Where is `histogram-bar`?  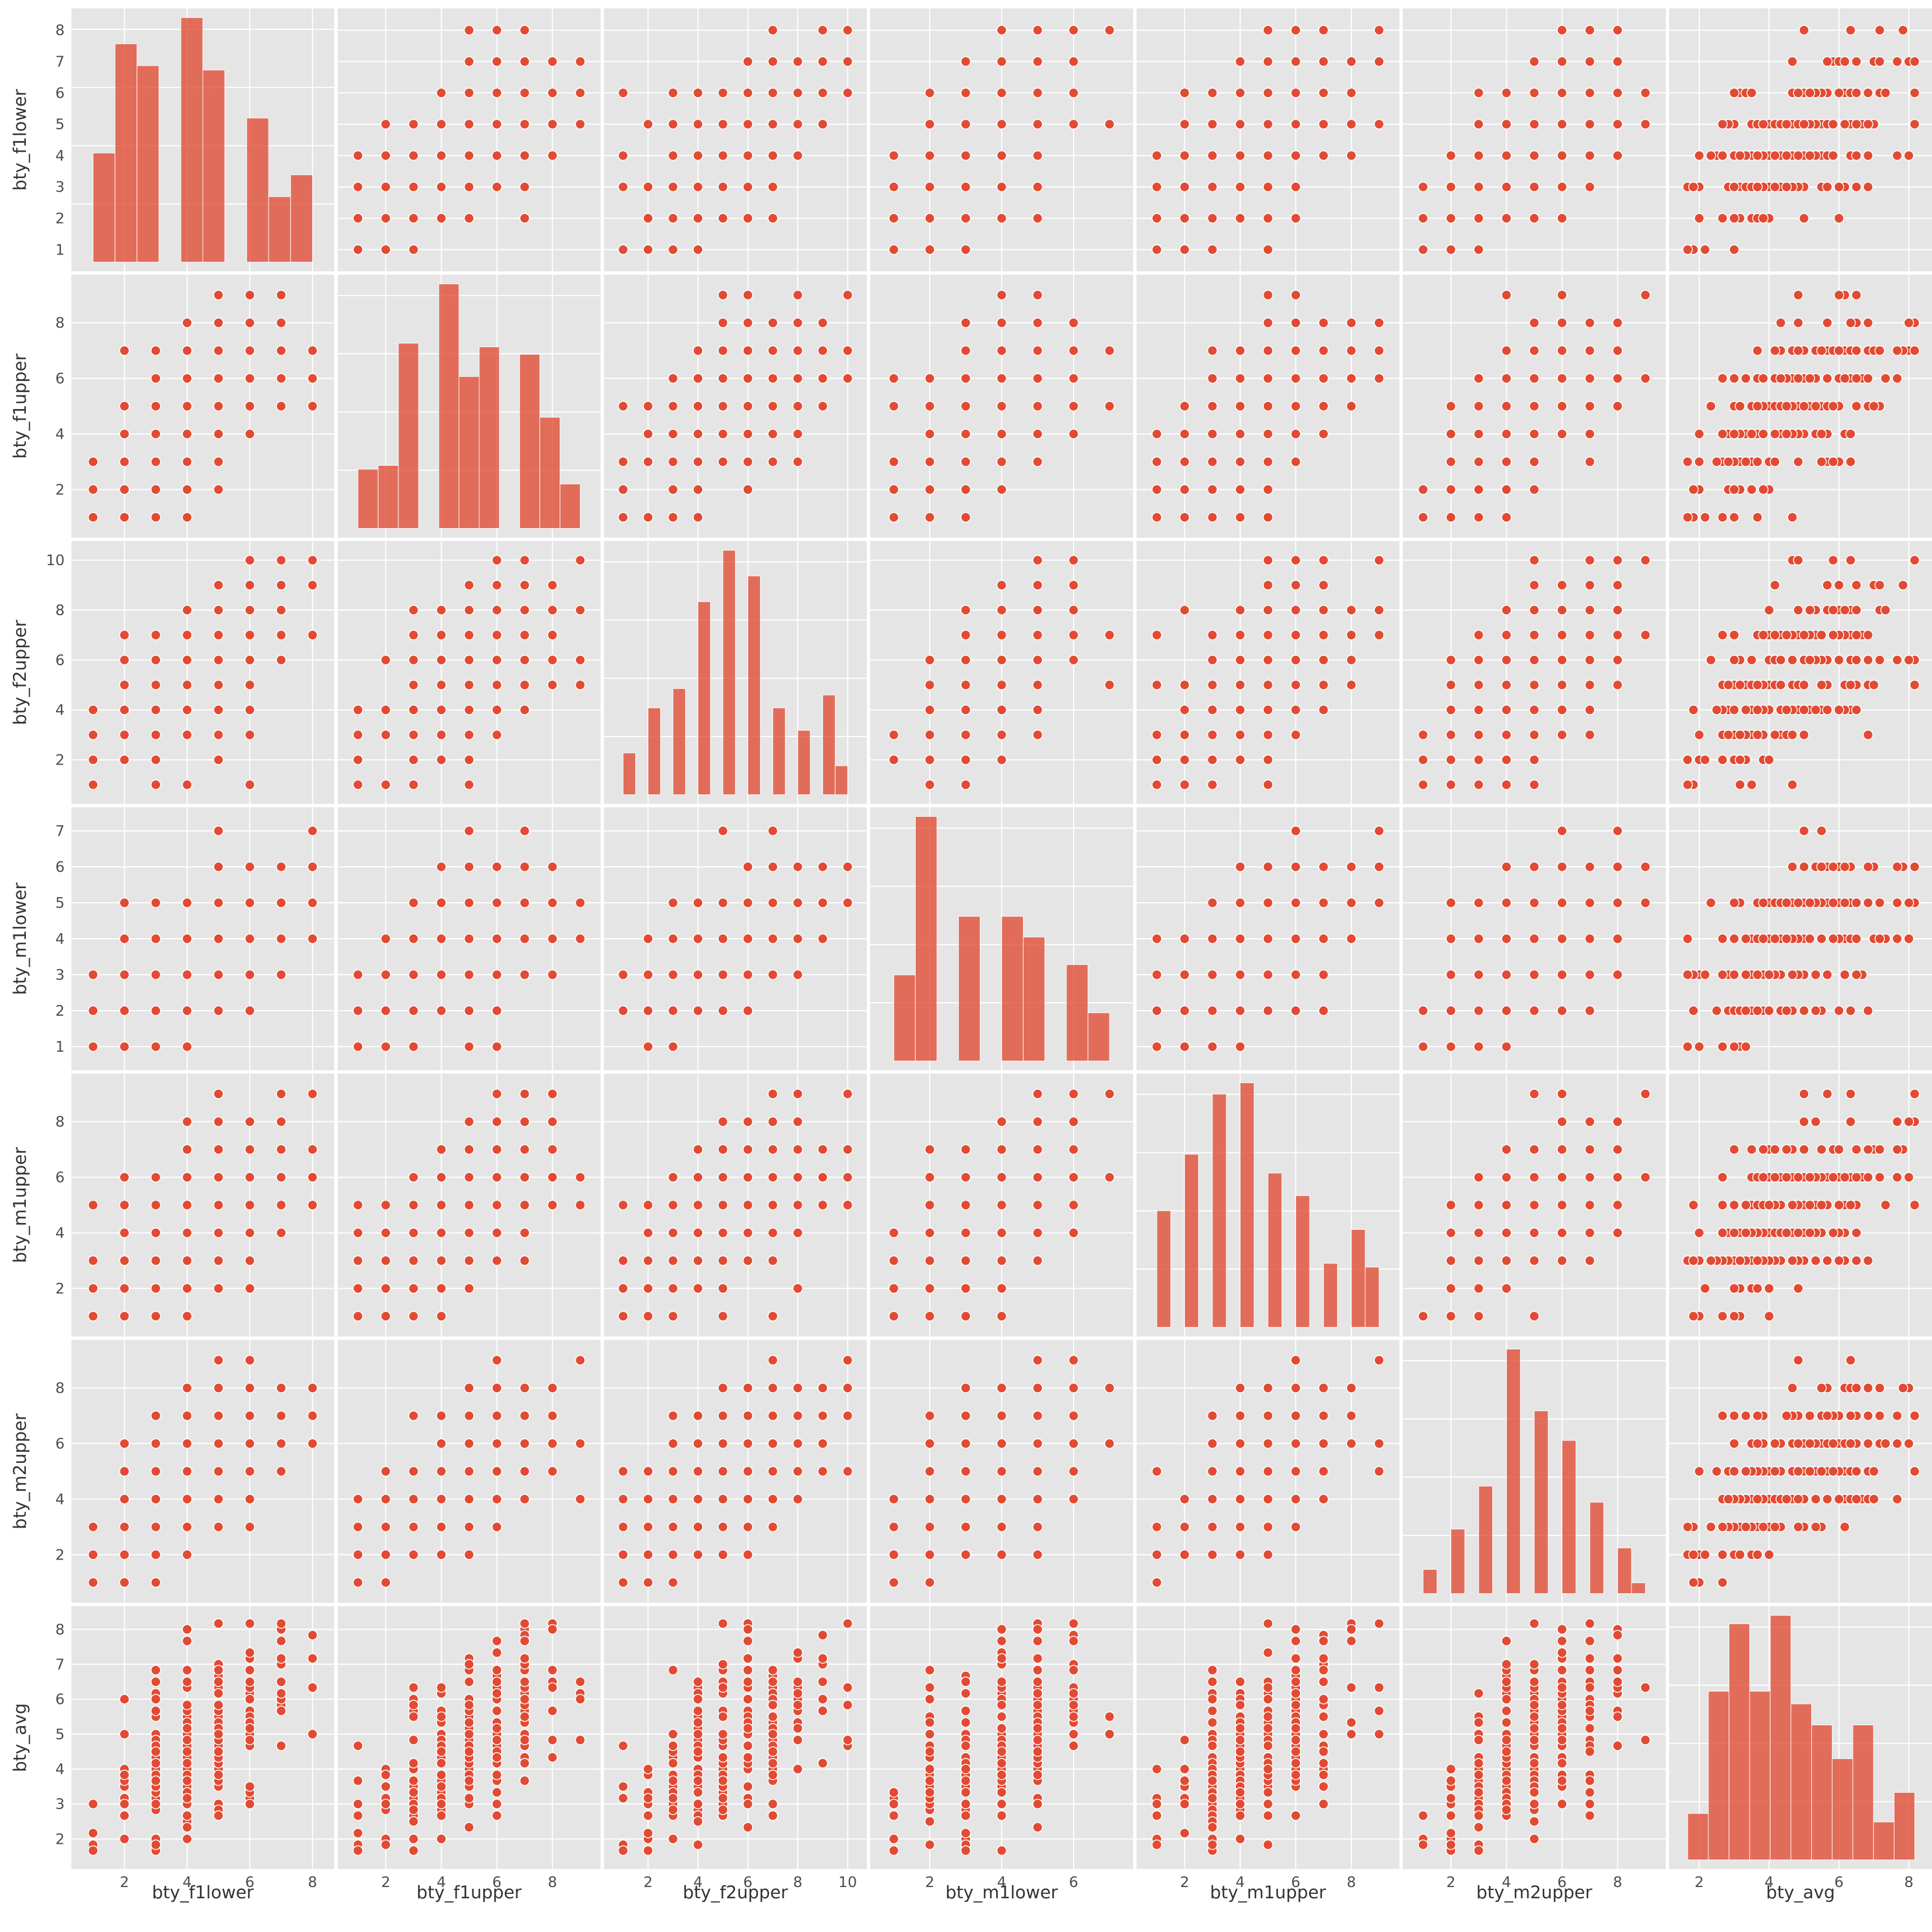 histogram-bar is located at coordinates (1781, 1738).